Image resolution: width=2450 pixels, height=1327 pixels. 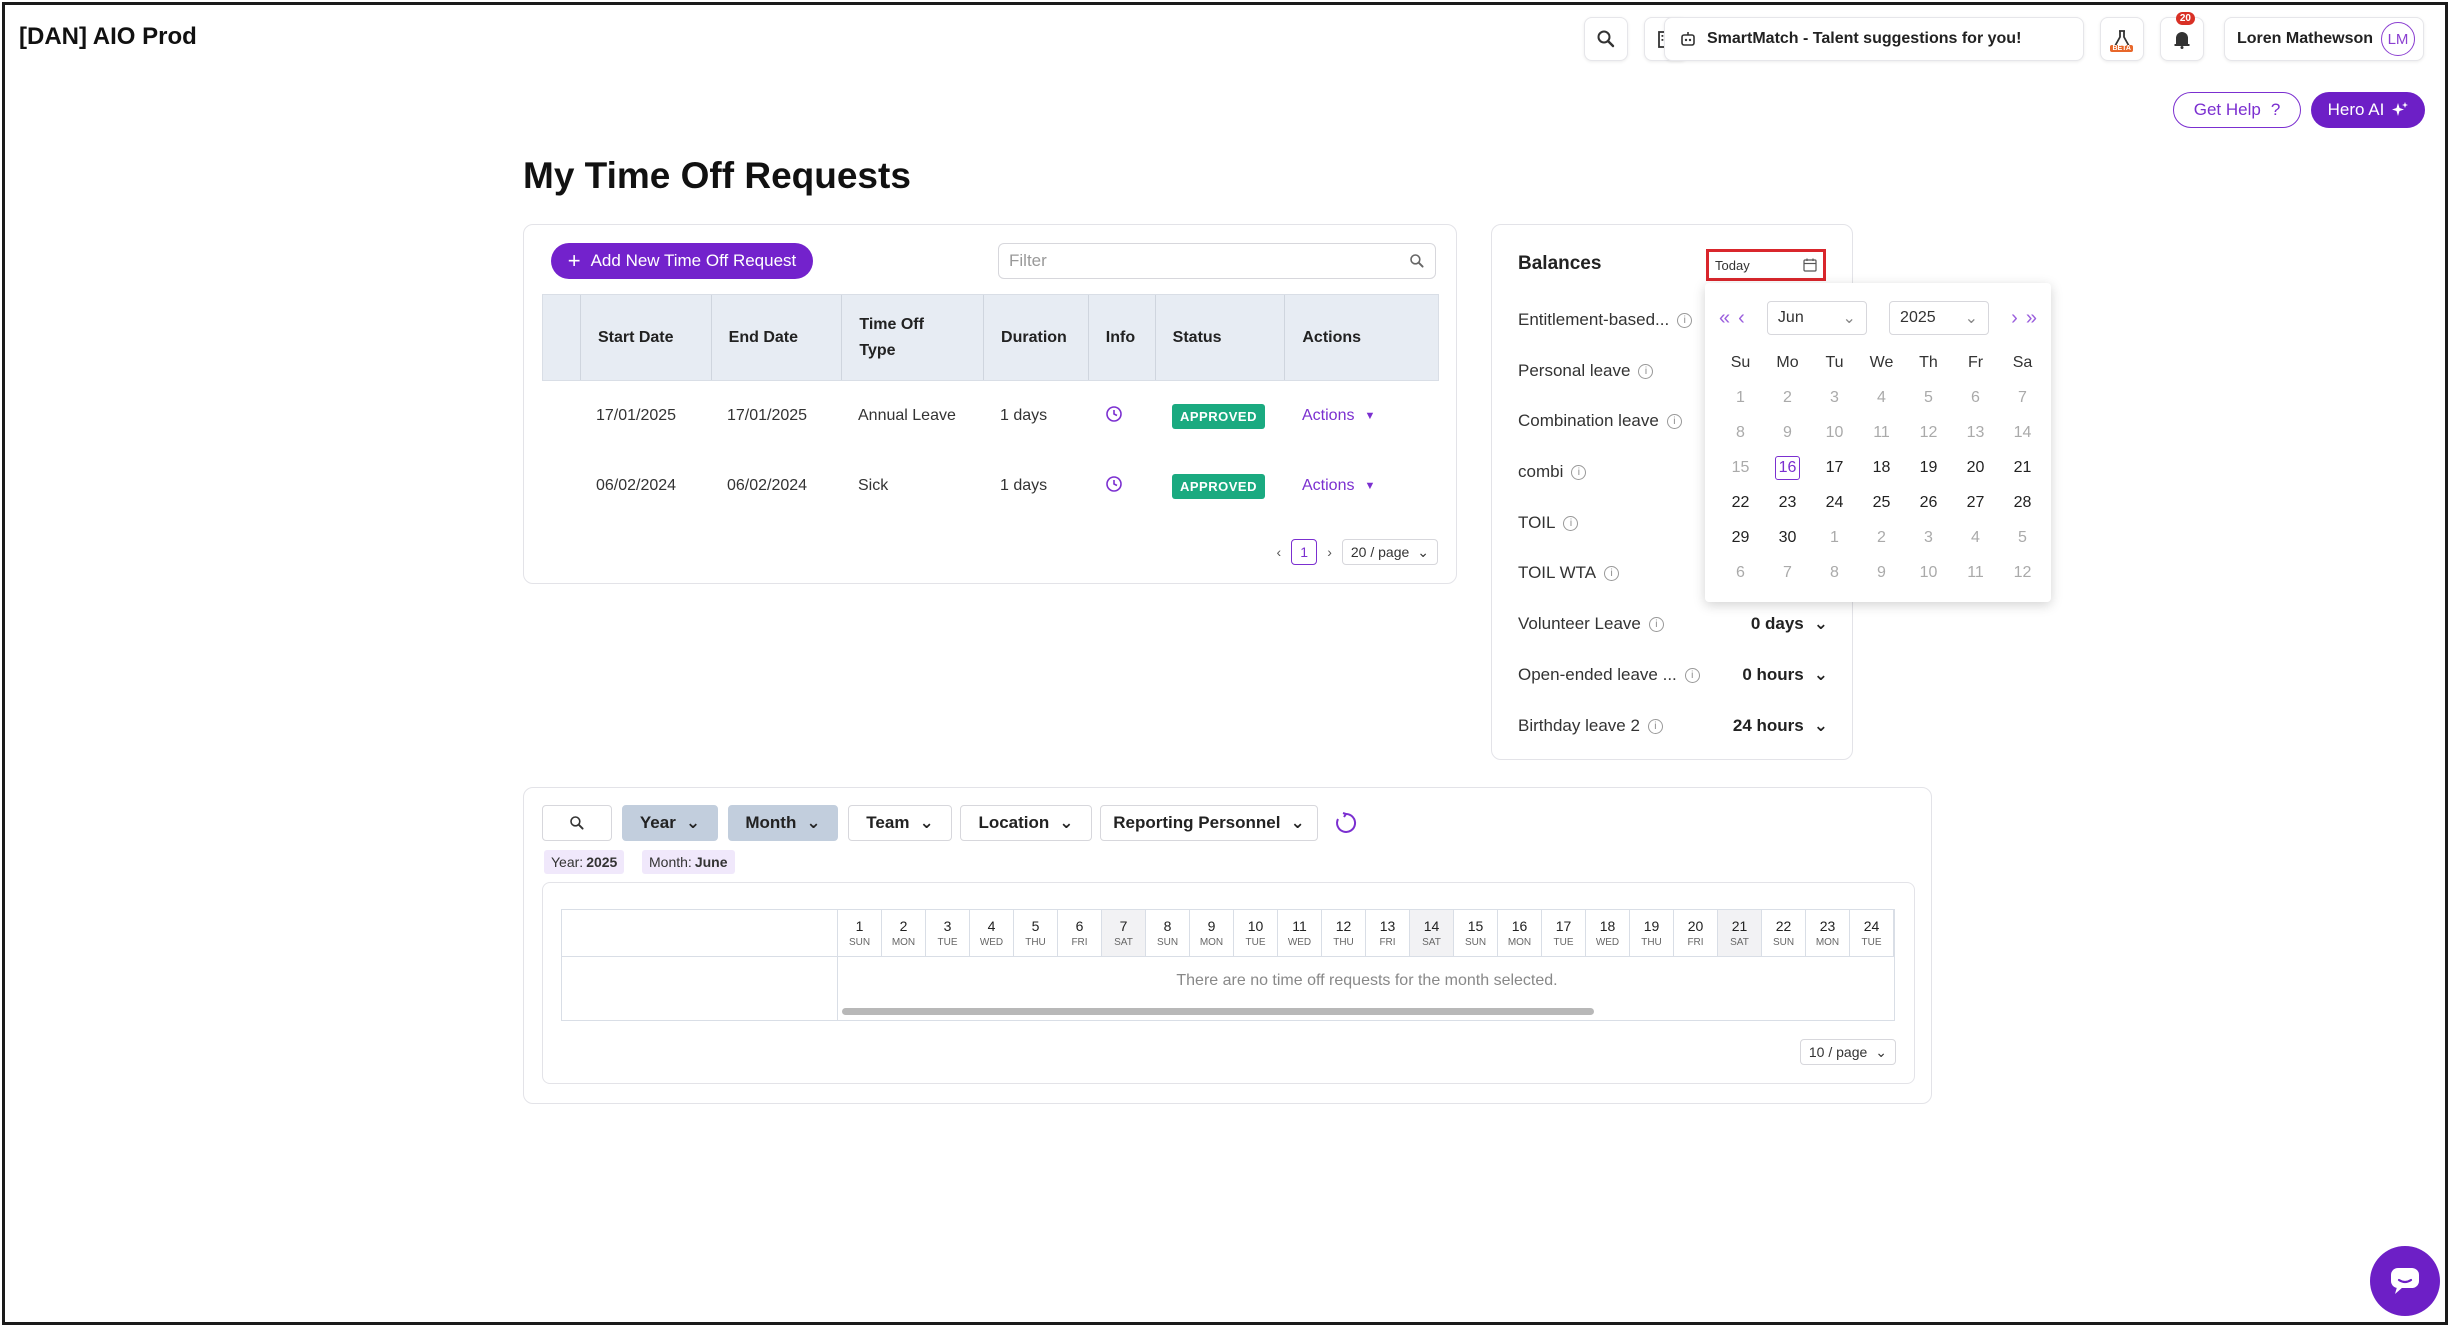 What do you see at coordinates (2368, 110) in the screenshot?
I see `hero-ai-button: Hero AI` at bounding box center [2368, 110].